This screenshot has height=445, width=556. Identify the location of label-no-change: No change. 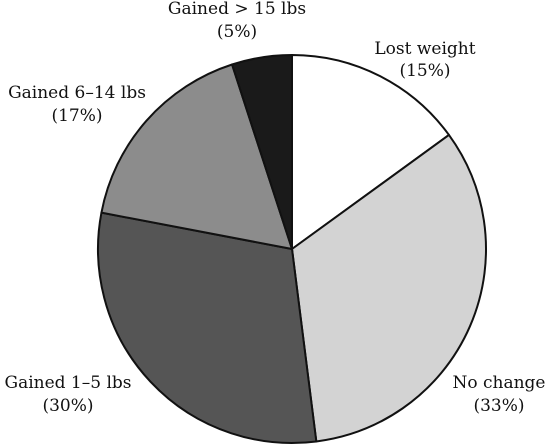
(498, 383).